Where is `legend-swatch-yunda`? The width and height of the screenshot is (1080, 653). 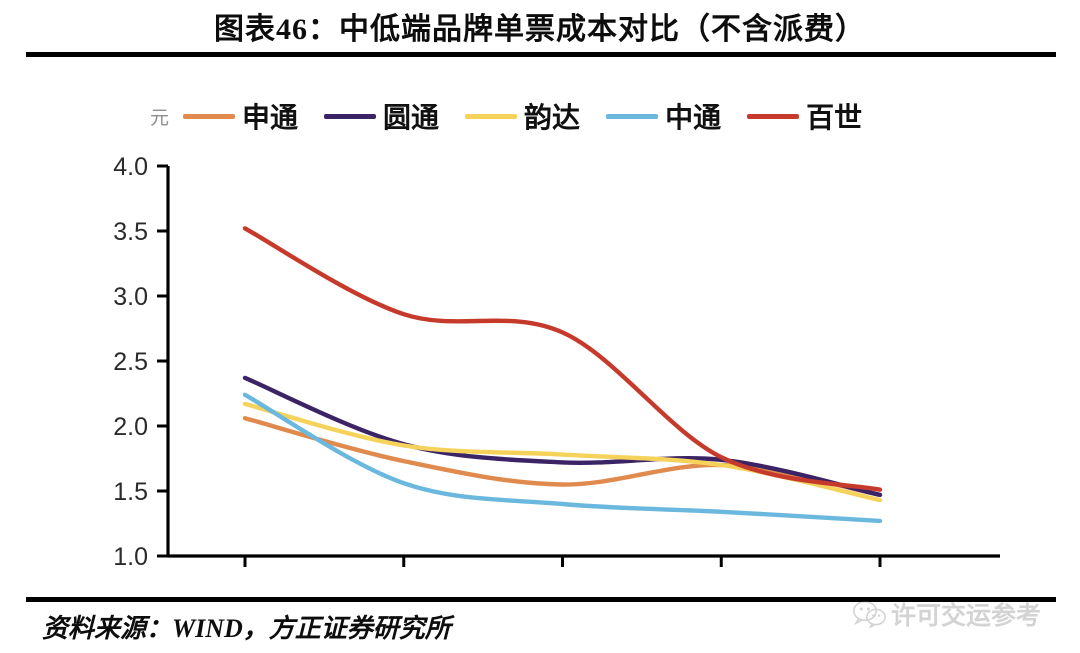 legend-swatch-yunda is located at coordinates (491, 116).